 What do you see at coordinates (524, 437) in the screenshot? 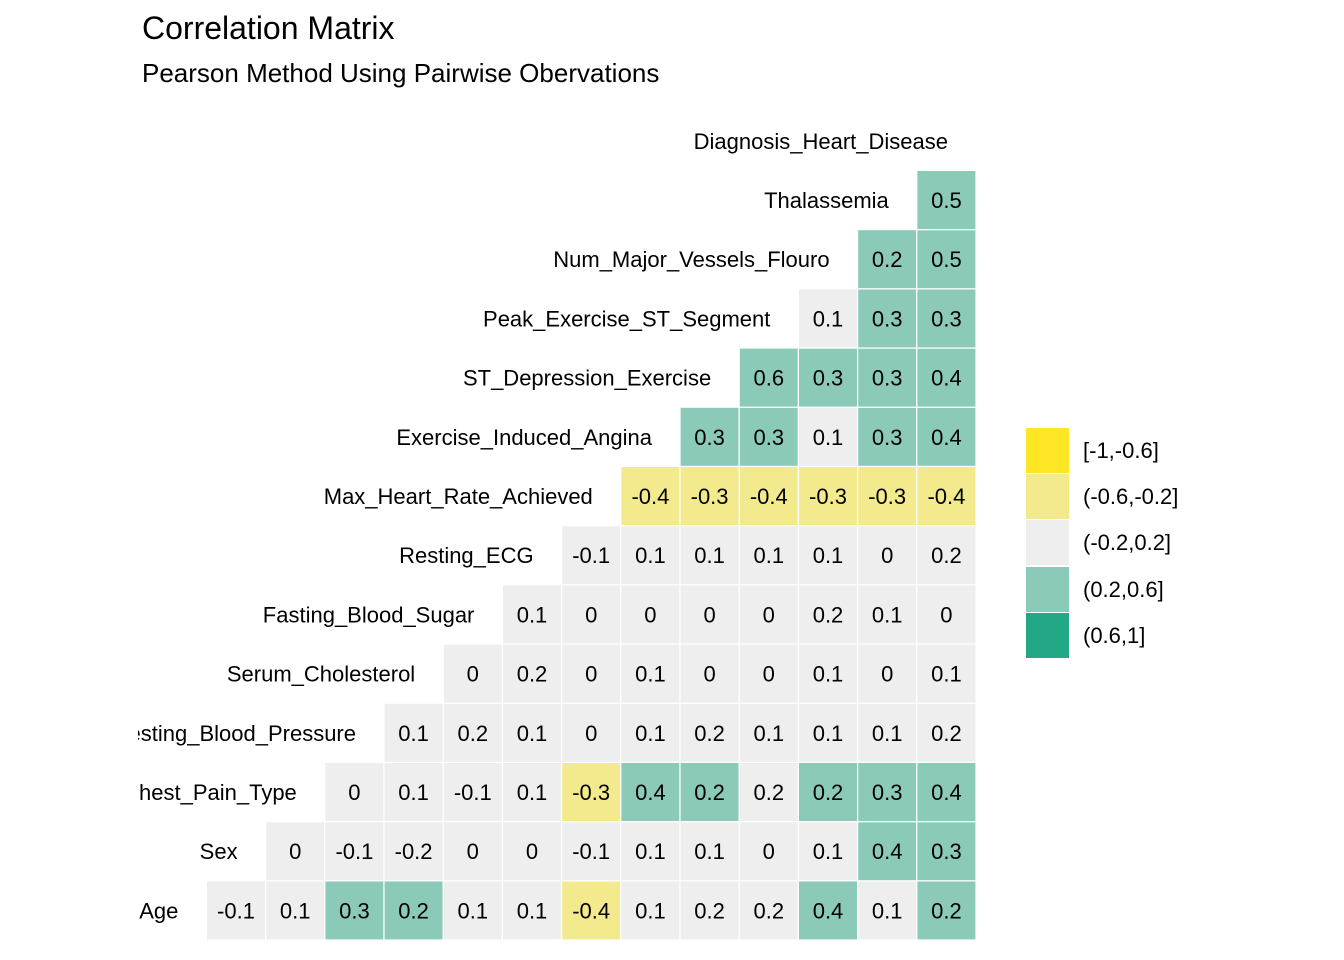
I see `row-label-exercise-induced-angina: Exercise_Induced_Angina` at bounding box center [524, 437].